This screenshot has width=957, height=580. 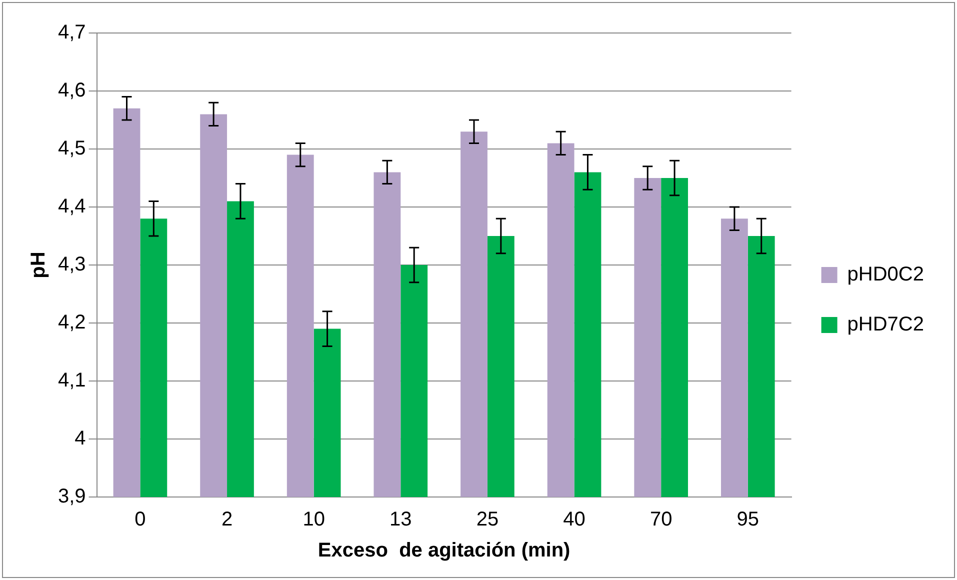 I want to click on y-tick-label: 4,7, so click(x=72, y=33).